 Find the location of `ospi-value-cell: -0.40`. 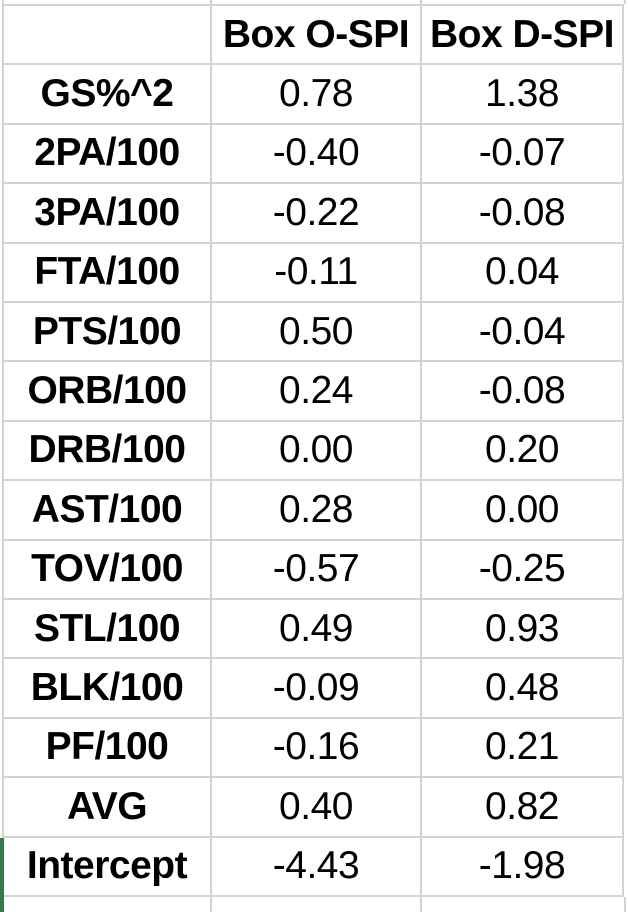

ospi-value-cell: -0.40 is located at coordinates (316, 153).